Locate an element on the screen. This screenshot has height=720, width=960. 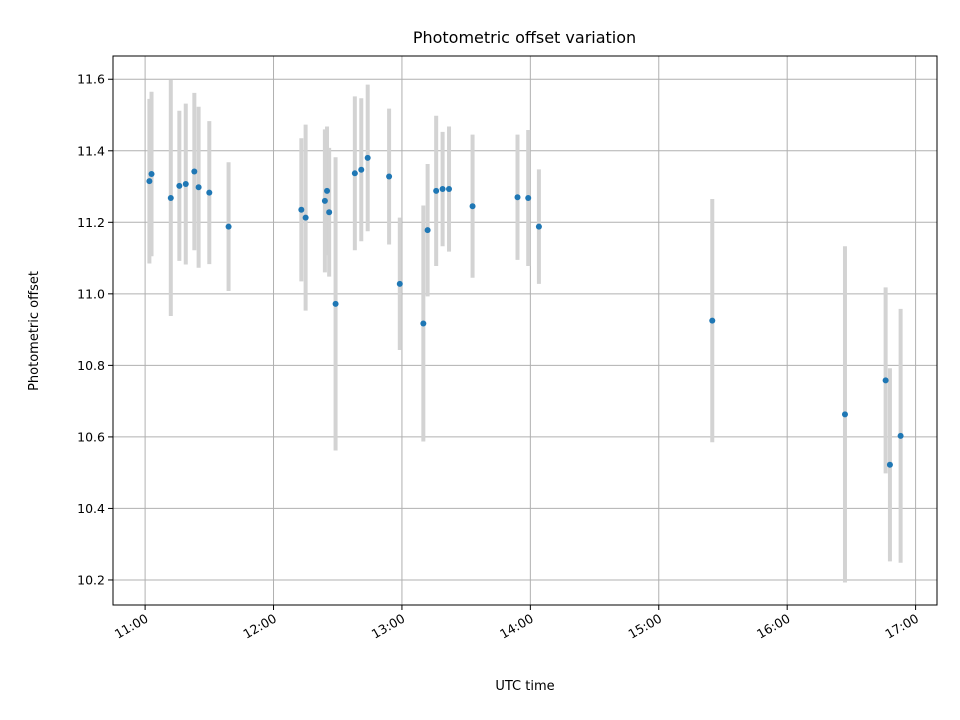
y-tick-label: 11.4 is located at coordinates (91, 150).